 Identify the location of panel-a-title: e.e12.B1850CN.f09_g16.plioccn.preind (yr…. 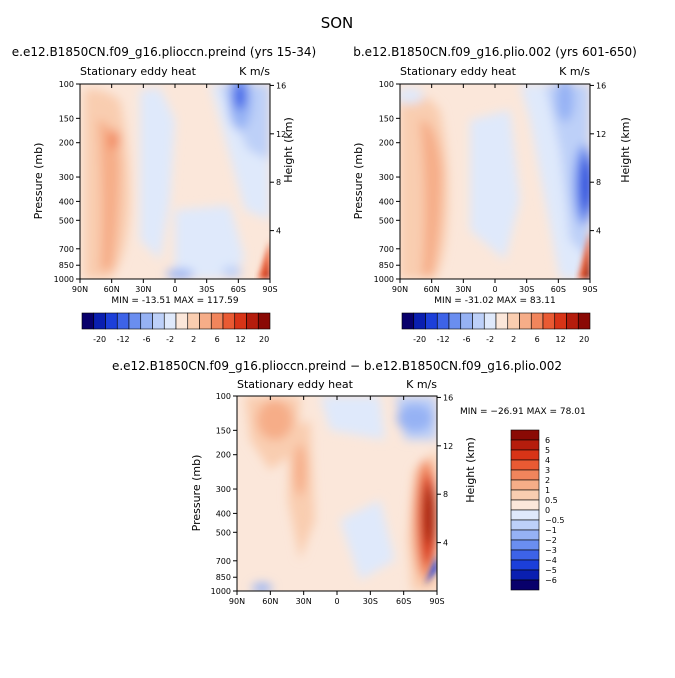
(164, 52).